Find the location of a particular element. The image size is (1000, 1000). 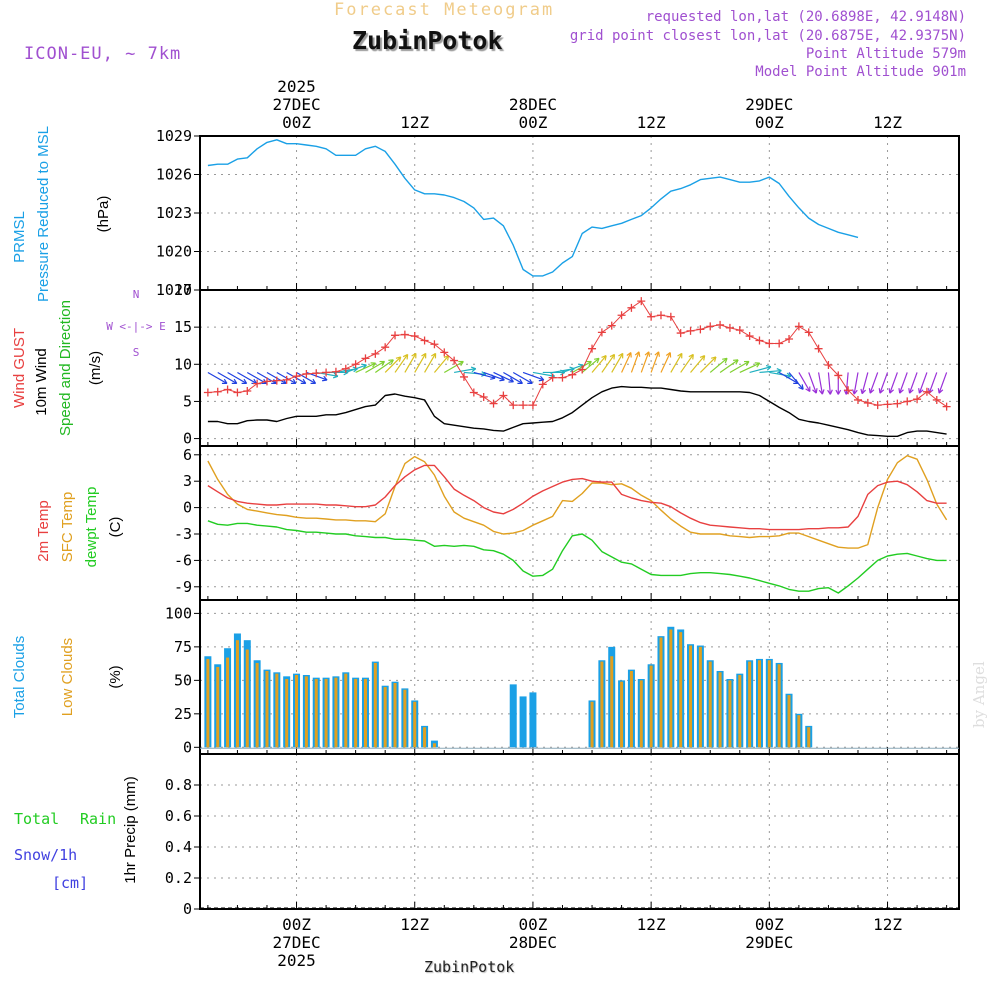

wind-compass-n: N is located at coordinates (136, 294).